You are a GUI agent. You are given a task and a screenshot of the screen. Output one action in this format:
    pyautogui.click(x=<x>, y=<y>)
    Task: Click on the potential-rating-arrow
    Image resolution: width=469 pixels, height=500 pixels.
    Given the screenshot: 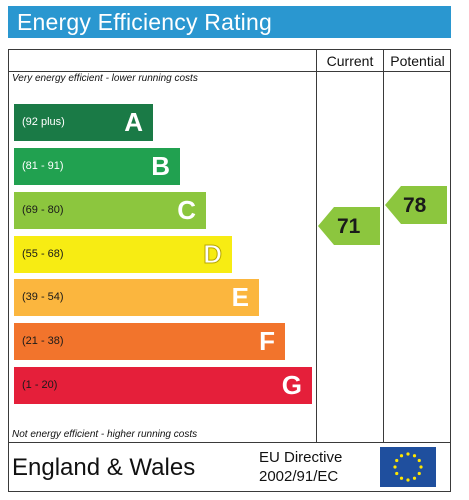 What is the action you would take?
    pyautogui.click(x=416, y=205)
    